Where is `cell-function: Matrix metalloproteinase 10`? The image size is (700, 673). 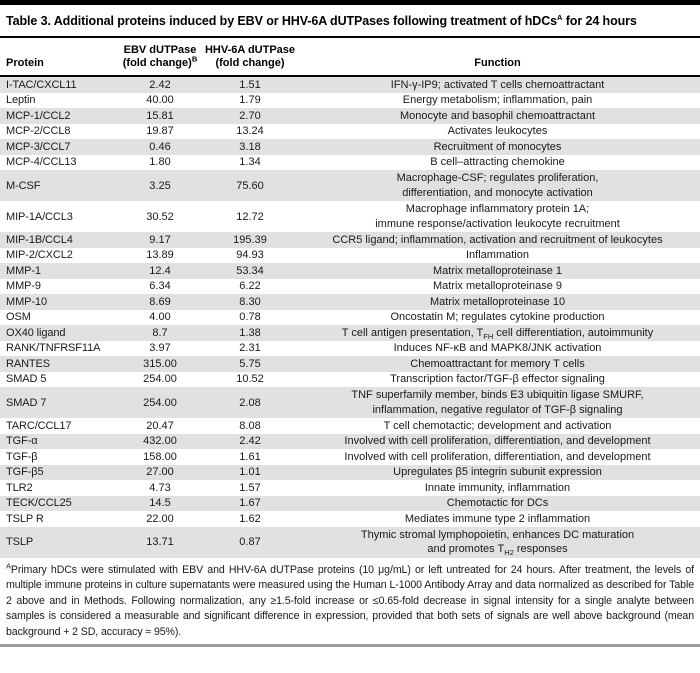 cell-function: Matrix metalloproteinase 10 is located at coordinates (500, 302).